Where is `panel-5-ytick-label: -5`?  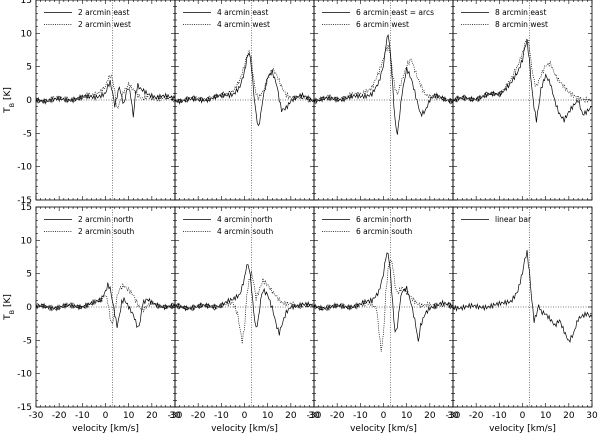
panel-5-ytick-label: -5 is located at coordinates (27, 341).